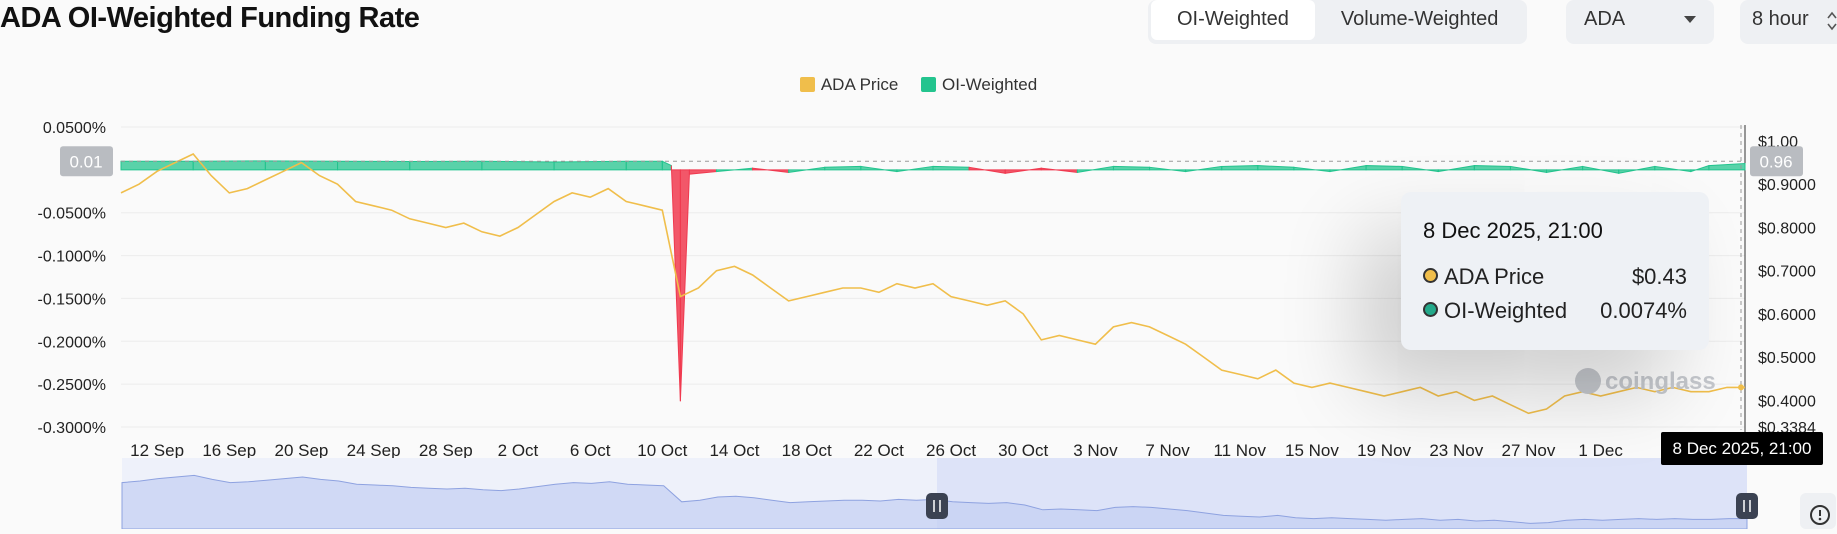 The width and height of the screenshot is (1837, 534). Describe the element at coordinates (1239, 450) in the screenshot. I see `x-tick-label: 11 Nov` at that location.